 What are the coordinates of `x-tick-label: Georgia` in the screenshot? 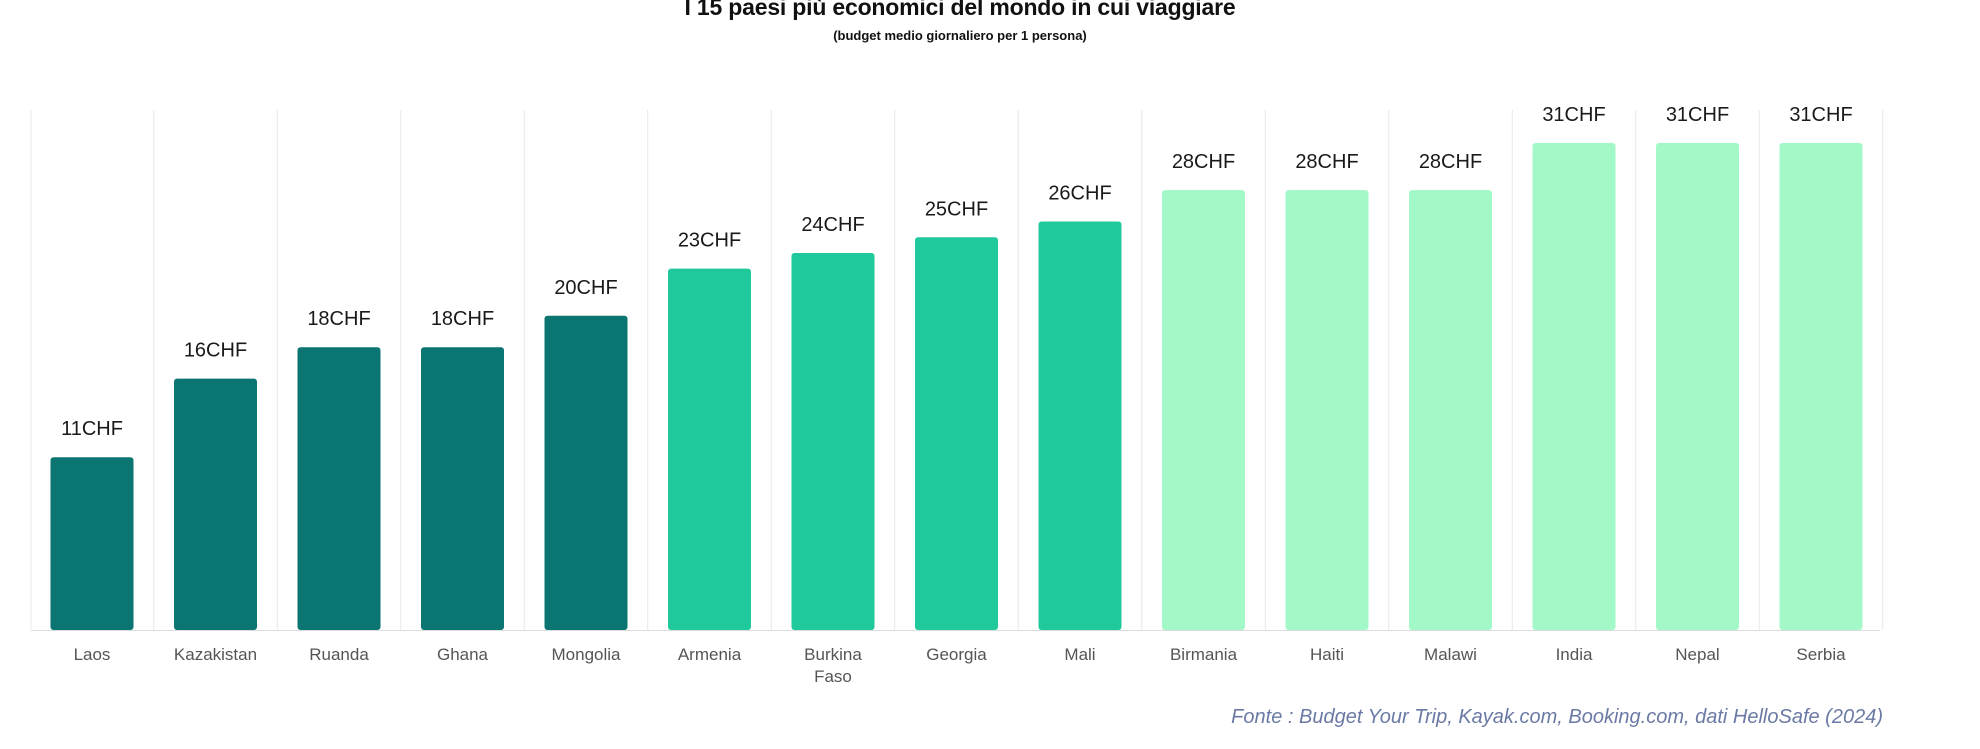 It's located at (956, 654).